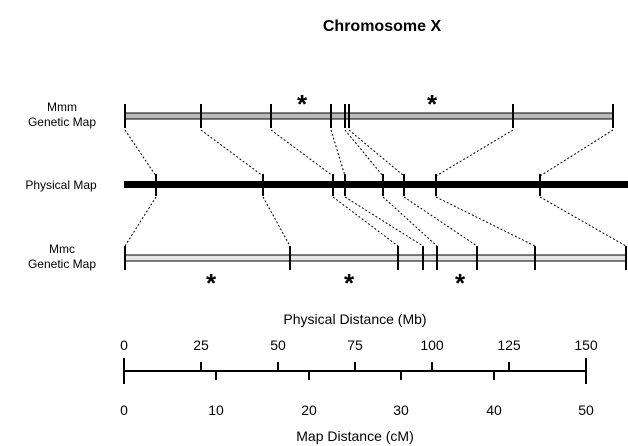 The image size is (628, 446). I want to click on mmm-markers, so click(369, 116).